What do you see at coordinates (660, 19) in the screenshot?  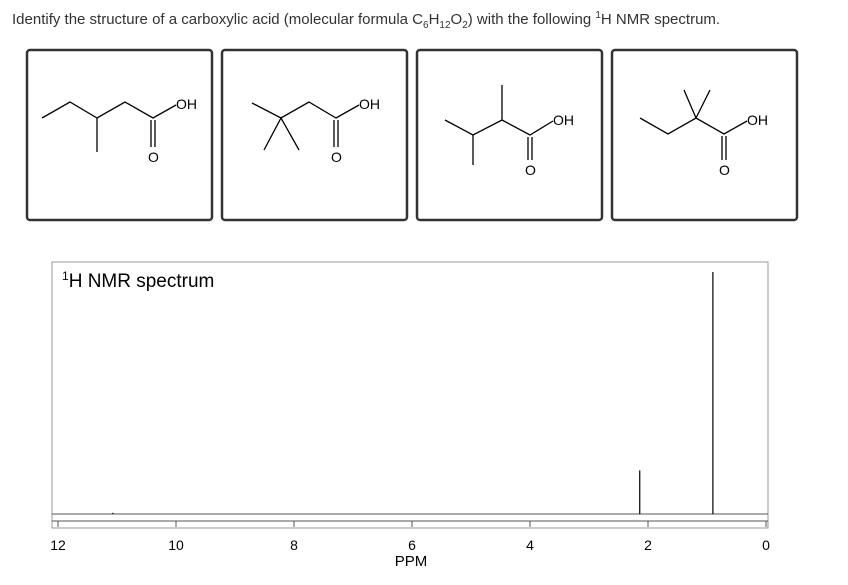 I see `question-text: H NMR spectrum.` at bounding box center [660, 19].